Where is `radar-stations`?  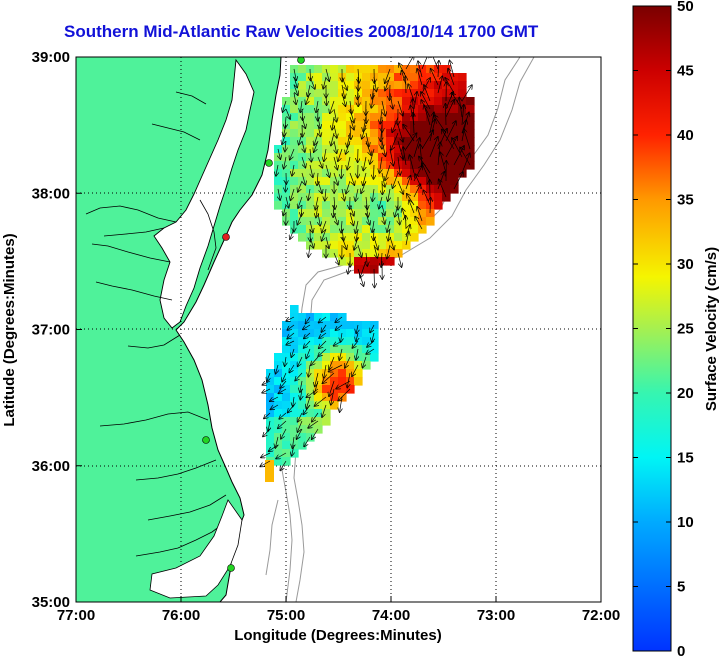
radar-stations is located at coordinates (253, 314).